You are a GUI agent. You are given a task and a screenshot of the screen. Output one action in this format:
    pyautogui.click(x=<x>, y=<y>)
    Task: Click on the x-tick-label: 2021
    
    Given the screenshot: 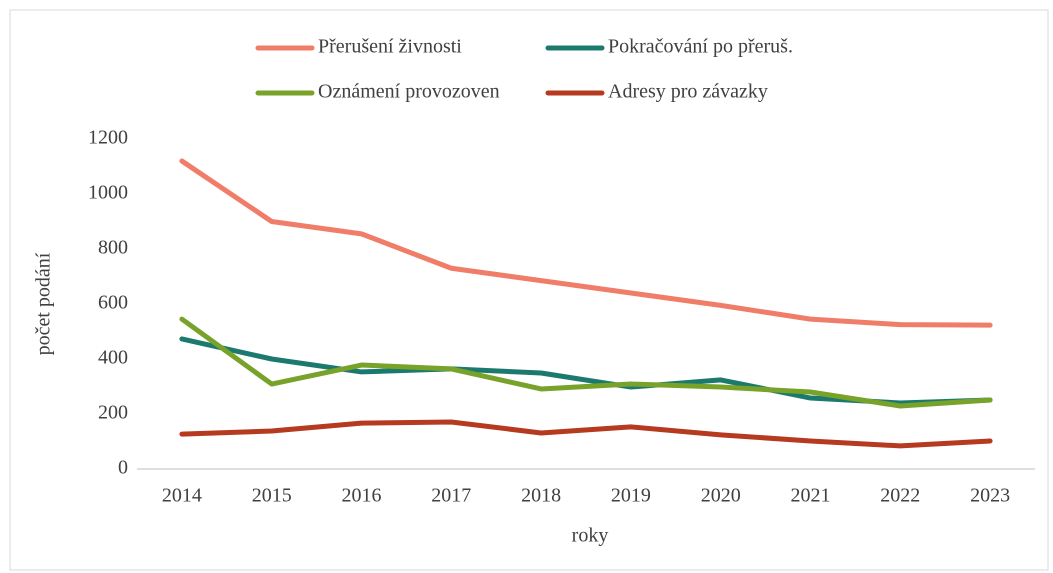 What is the action you would take?
    pyautogui.click(x=811, y=496)
    